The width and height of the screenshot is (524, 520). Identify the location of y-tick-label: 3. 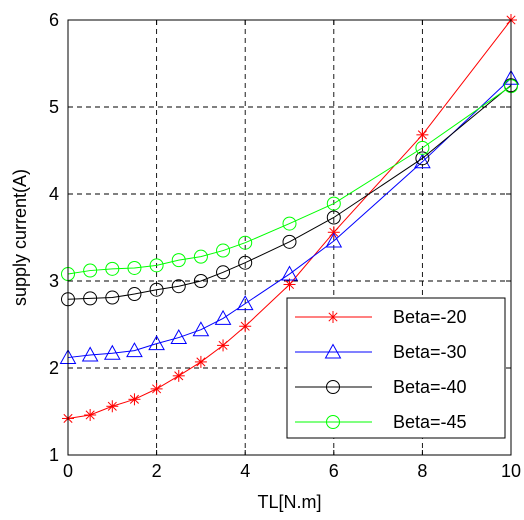
(54, 281).